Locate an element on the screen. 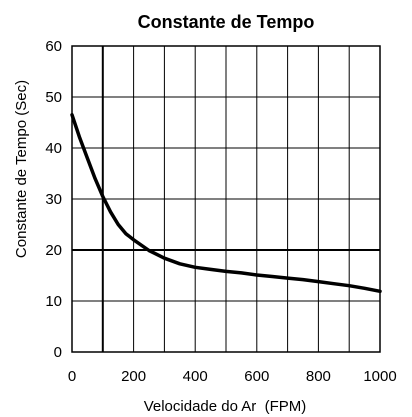 Image resolution: width=412 pixels, height=417 pixels. x-tick-label: 1000 is located at coordinates (379, 376).